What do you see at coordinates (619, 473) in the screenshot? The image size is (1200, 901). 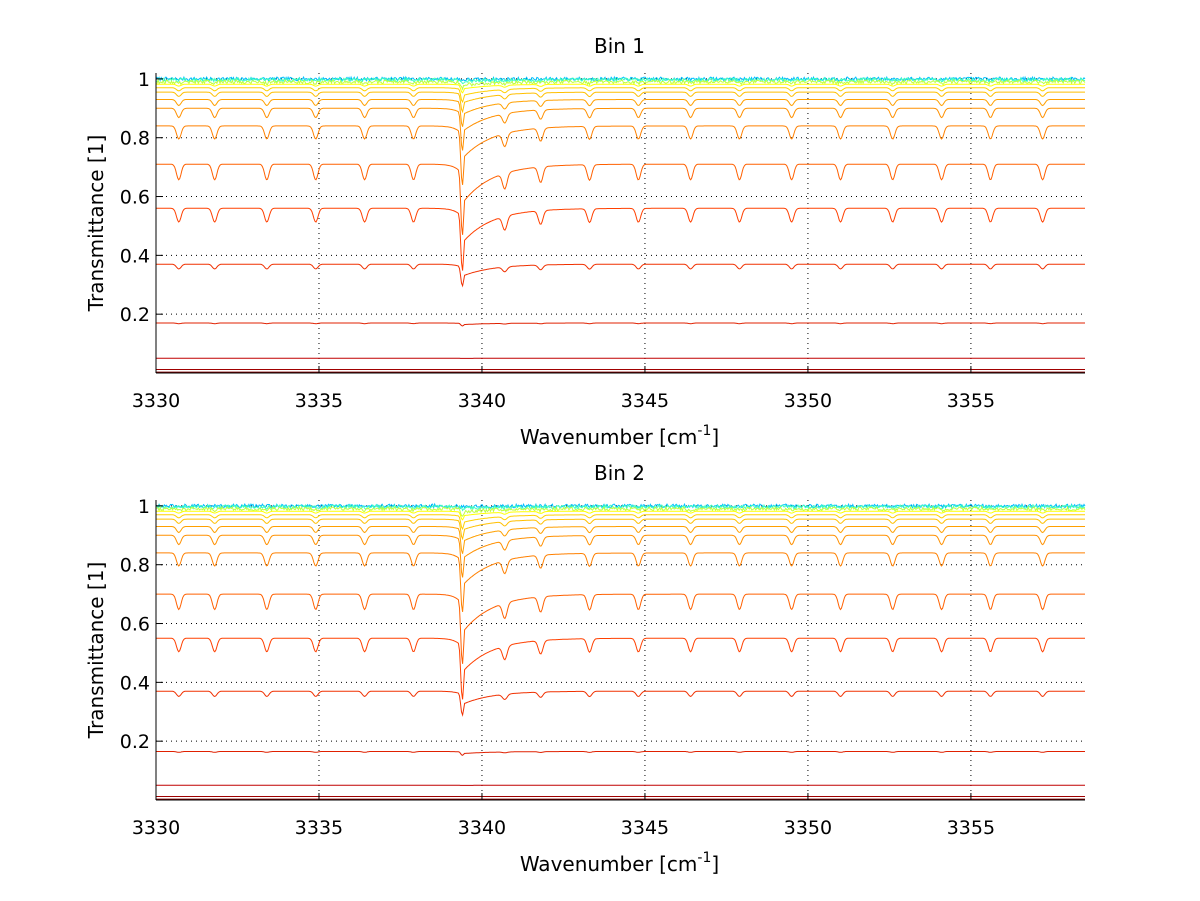 I see `chart-title: Bin 2` at bounding box center [619, 473].